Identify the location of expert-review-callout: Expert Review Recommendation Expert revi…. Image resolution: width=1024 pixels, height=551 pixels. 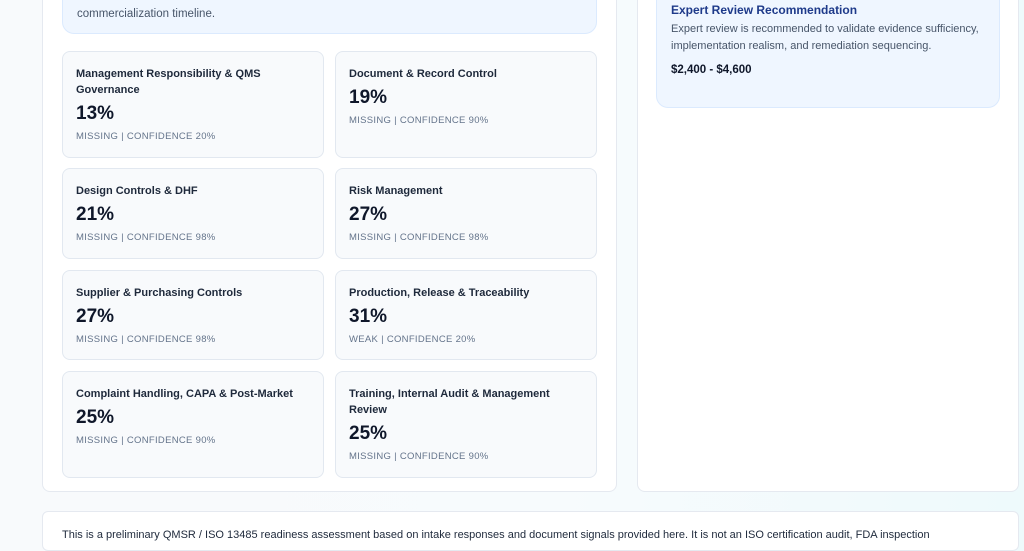
(828, 54).